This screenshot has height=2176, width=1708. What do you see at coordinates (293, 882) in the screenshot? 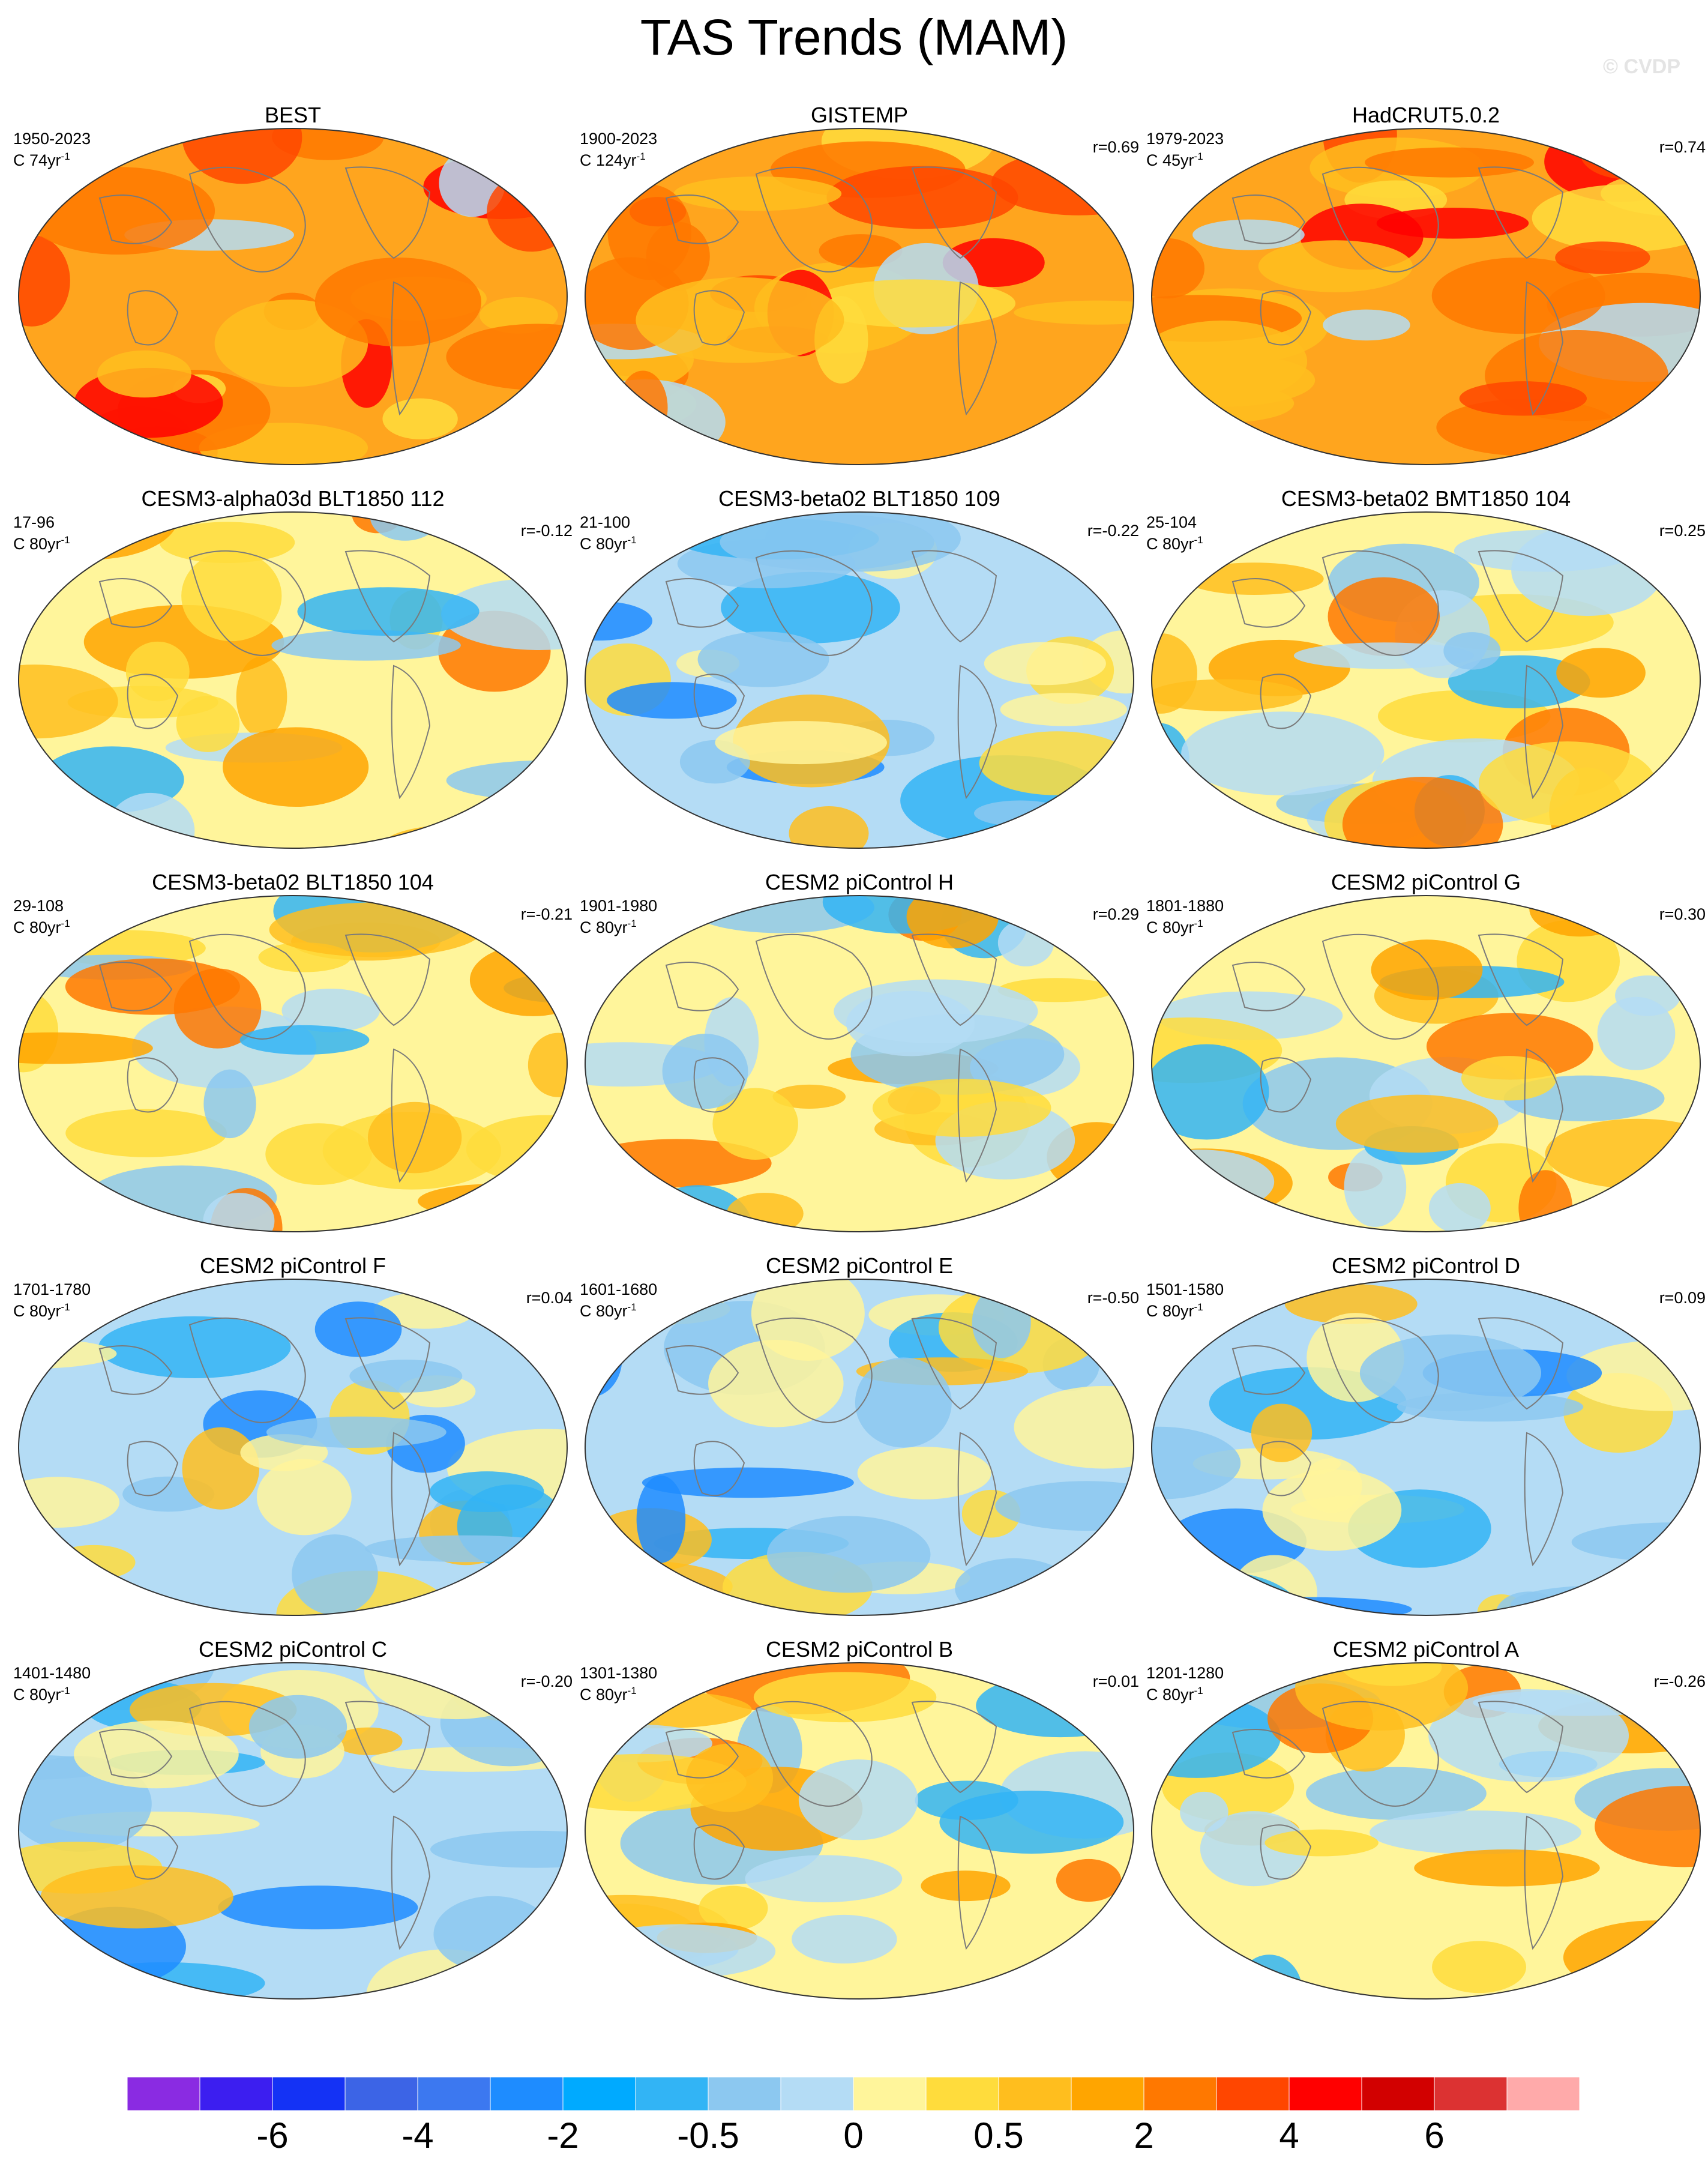
I see `panel-title: CESM3-beta02 BLT1850 104` at bounding box center [293, 882].